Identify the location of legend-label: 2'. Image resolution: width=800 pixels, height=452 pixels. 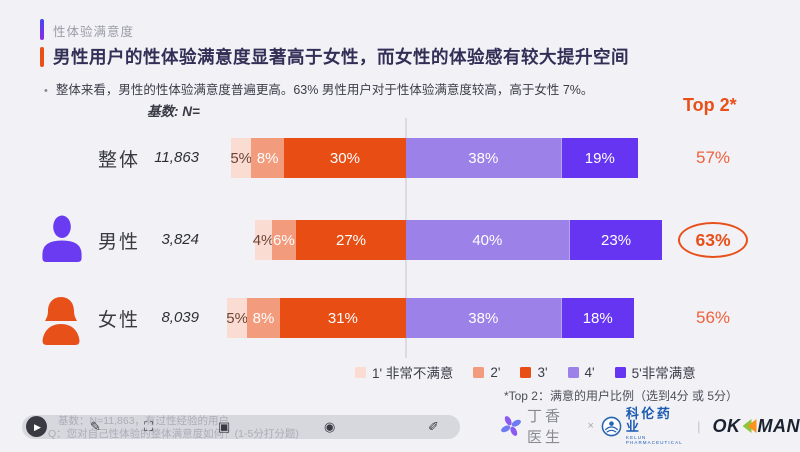
(495, 372).